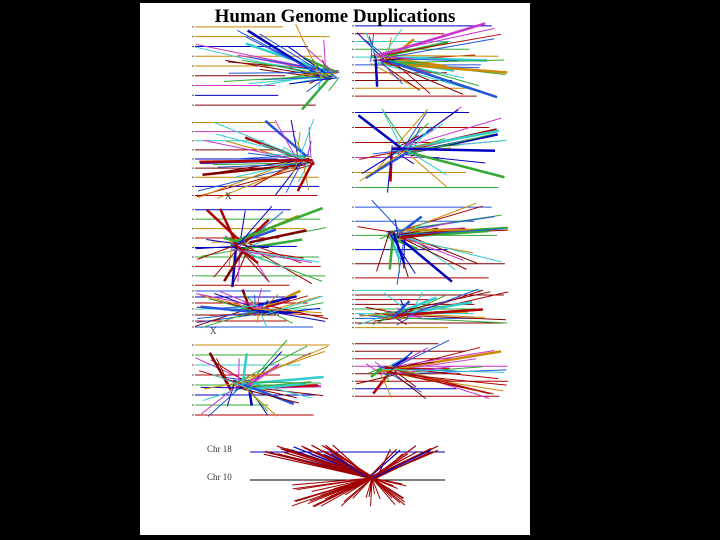 The width and height of the screenshot is (720, 540). Describe the element at coordinates (219, 477) in the screenshot. I see `panel-label: Chr 10` at that location.